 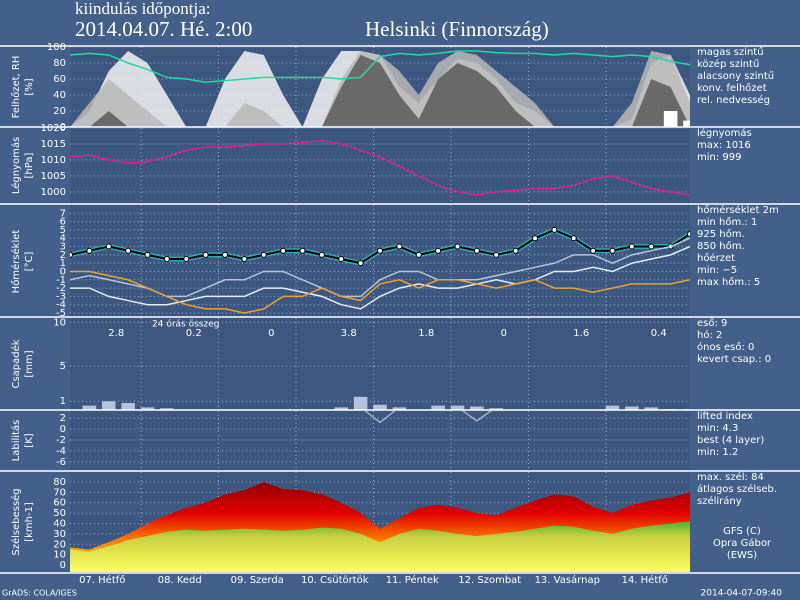 What do you see at coordinates (380, 440) in the screenshot?
I see `plot-area` at bounding box center [380, 440].